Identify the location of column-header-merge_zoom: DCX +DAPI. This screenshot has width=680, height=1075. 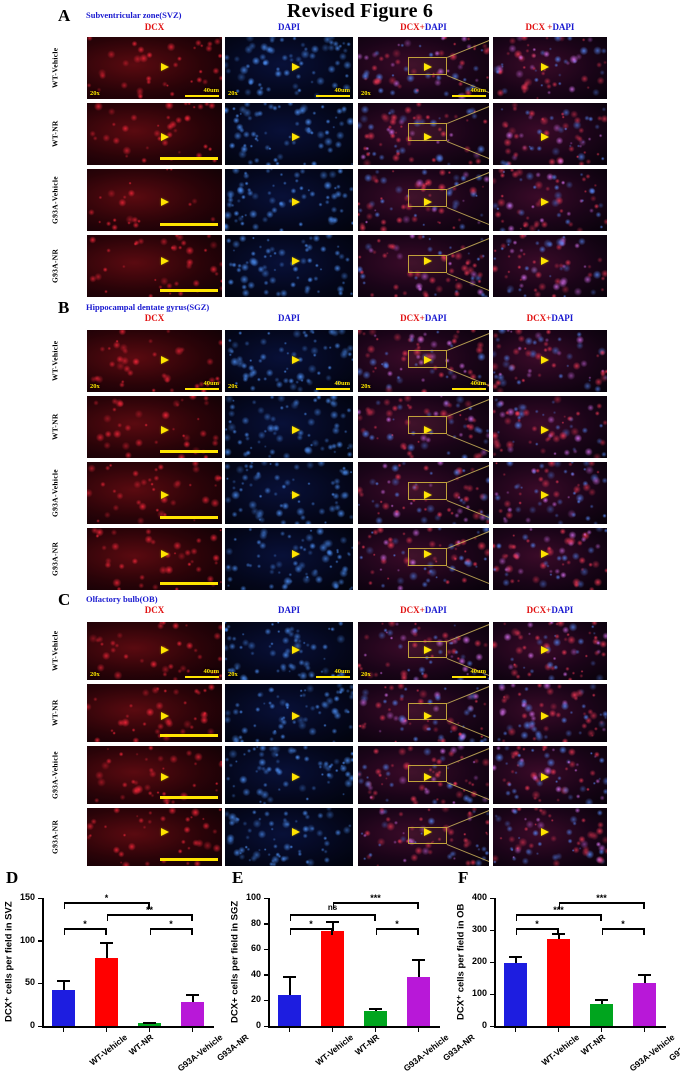
(550, 27).